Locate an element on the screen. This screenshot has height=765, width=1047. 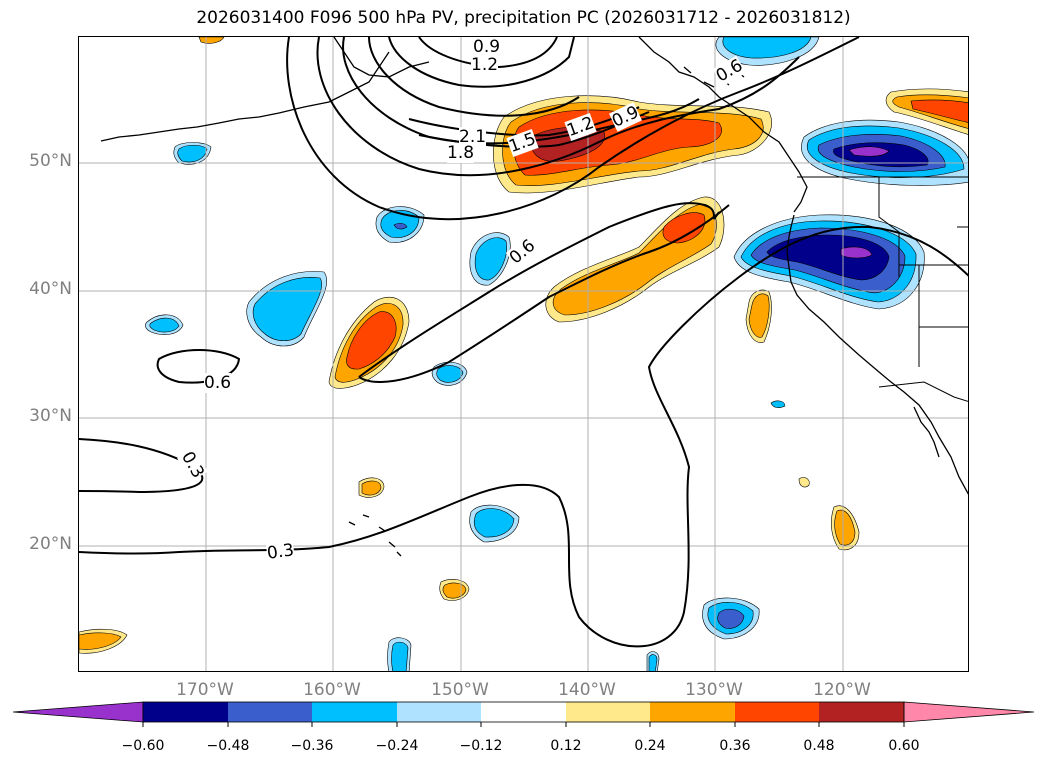
lon-label-130w: 130°W is located at coordinates (714, 690).